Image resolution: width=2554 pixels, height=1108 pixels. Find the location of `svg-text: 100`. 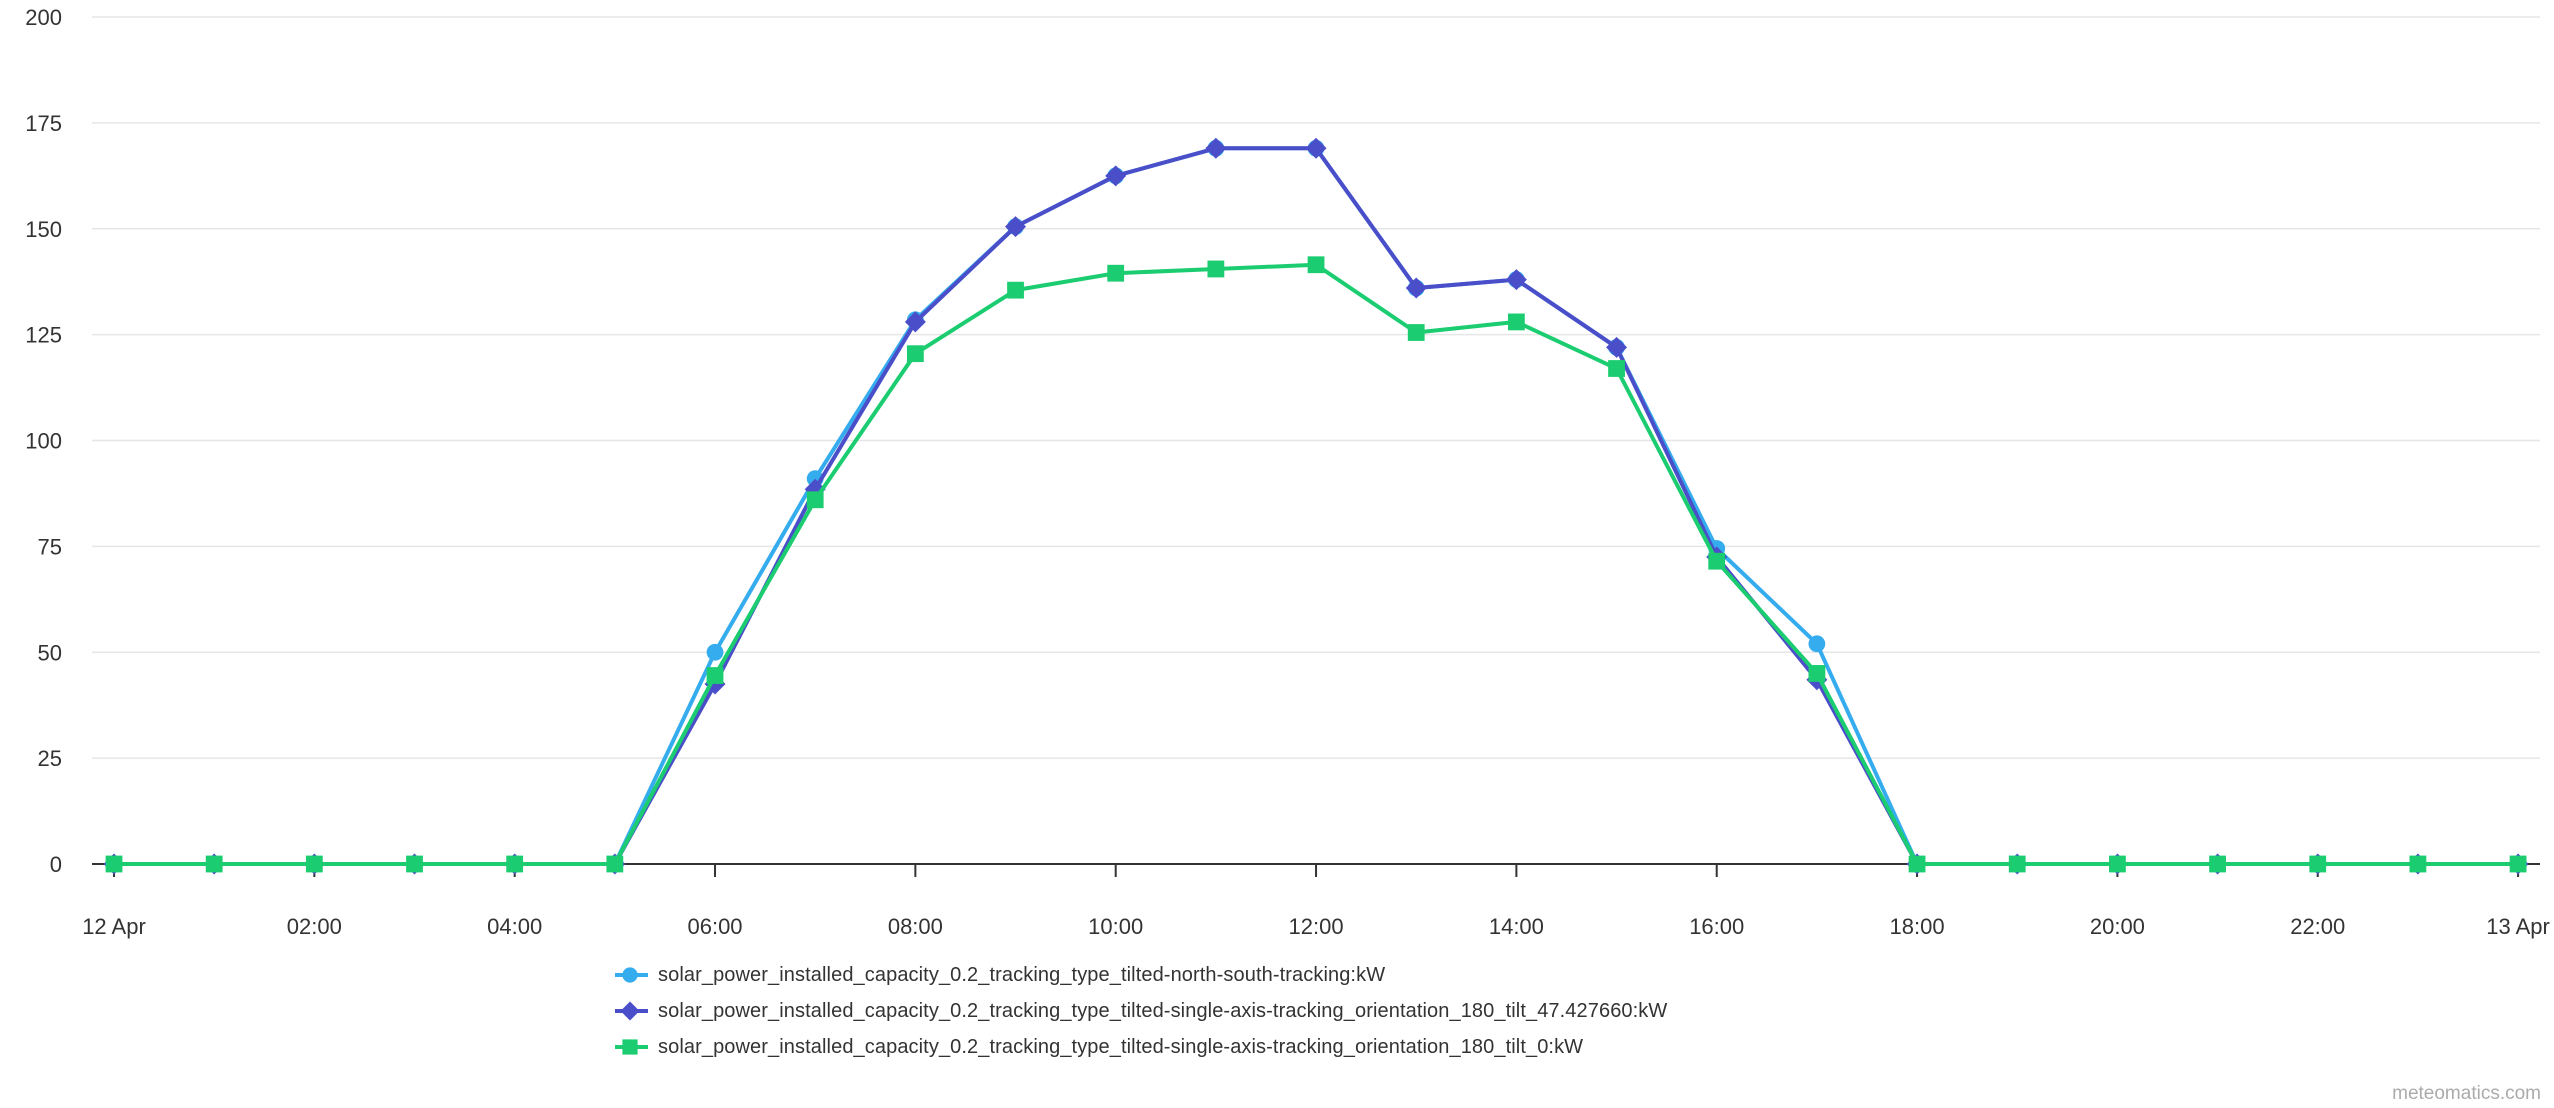

svg-text: 100 is located at coordinates (43, 441).